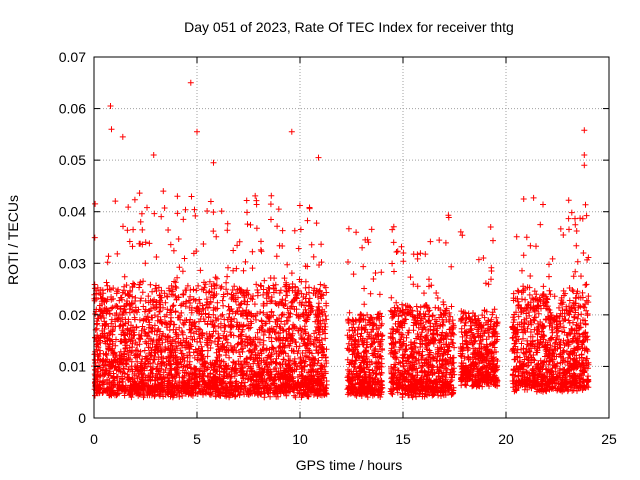 The image size is (640, 480). What do you see at coordinates (300, 439) in the screenshot?
I see `x-tick-label: 10` at bounding box center [300, 439].